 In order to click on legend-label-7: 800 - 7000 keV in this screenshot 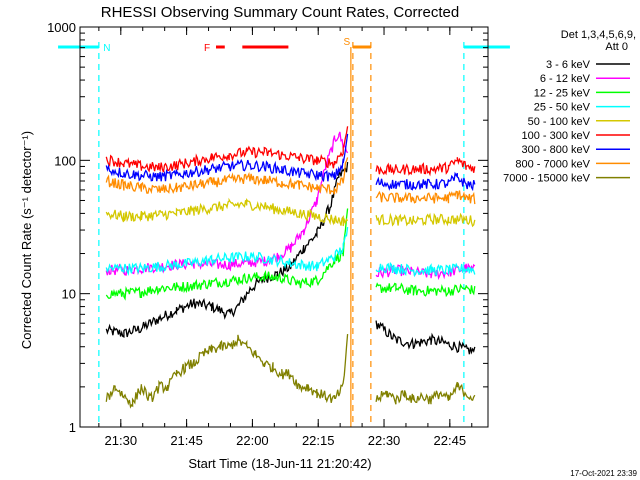, I will do `click(552, 164)`.